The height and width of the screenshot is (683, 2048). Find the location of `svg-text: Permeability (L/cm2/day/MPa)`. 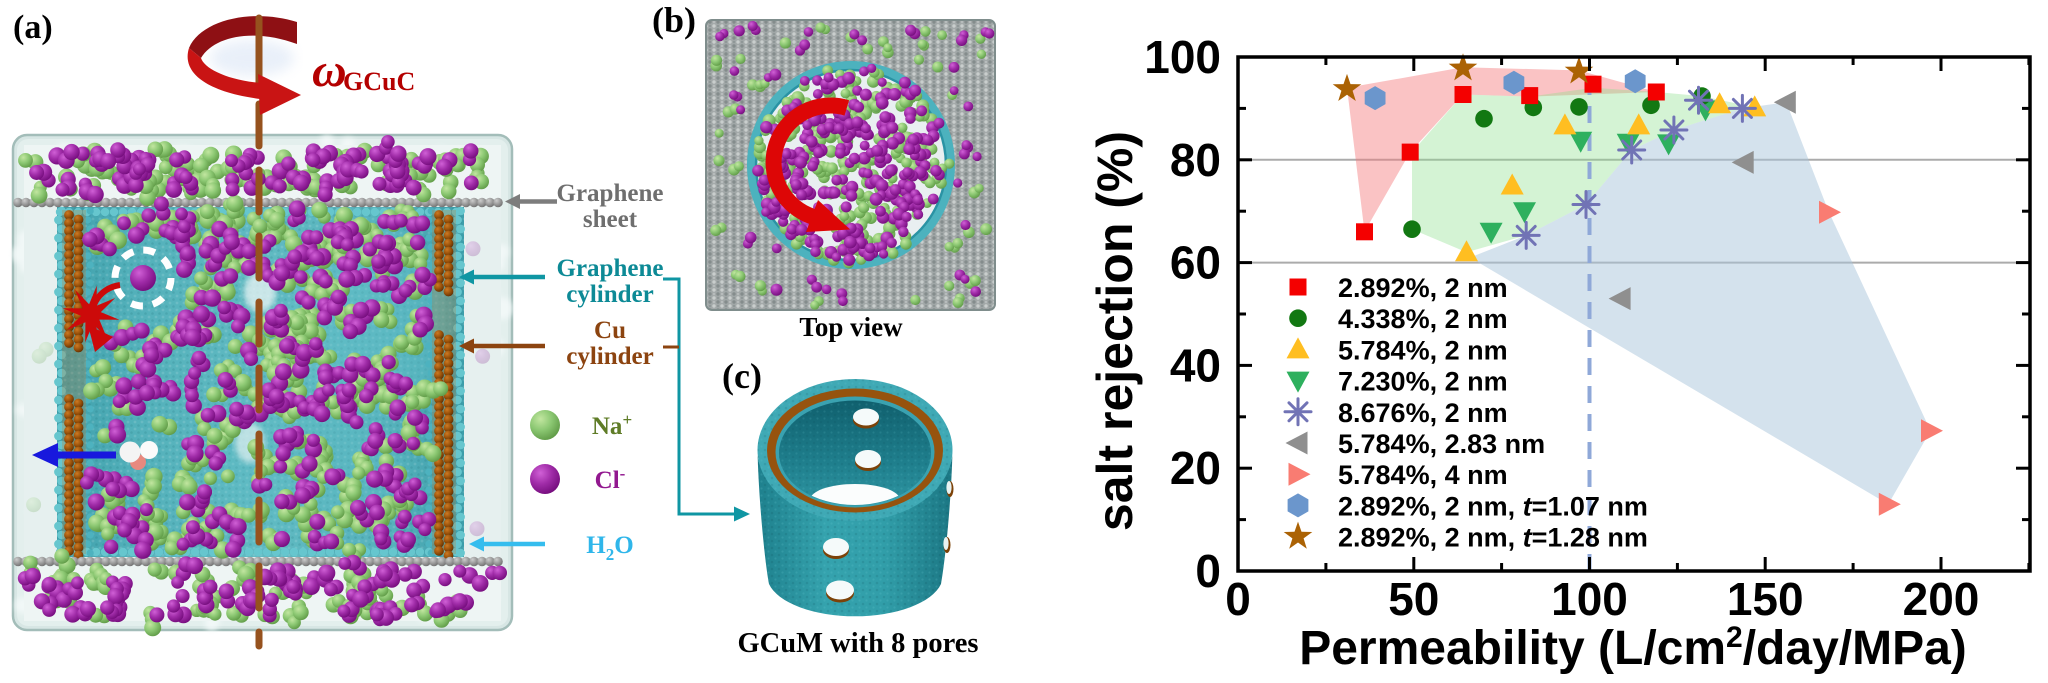

svg-text: Permeability (L/cm2/day/MPa) is located at coordinates (1633, 648).